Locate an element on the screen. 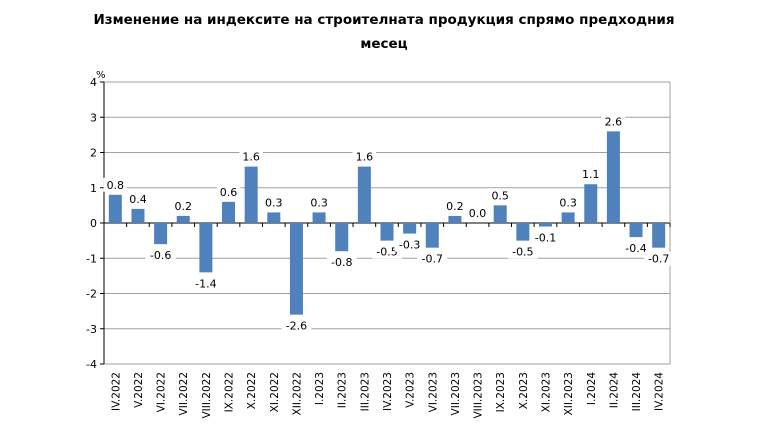 The width and height of the screenshot is (768, 432). data-label: 1.1 is located at coordinates (591, 174).